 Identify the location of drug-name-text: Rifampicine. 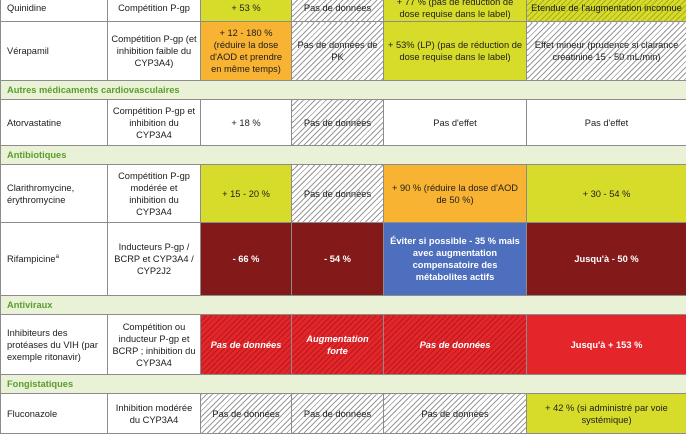
(31, 259).